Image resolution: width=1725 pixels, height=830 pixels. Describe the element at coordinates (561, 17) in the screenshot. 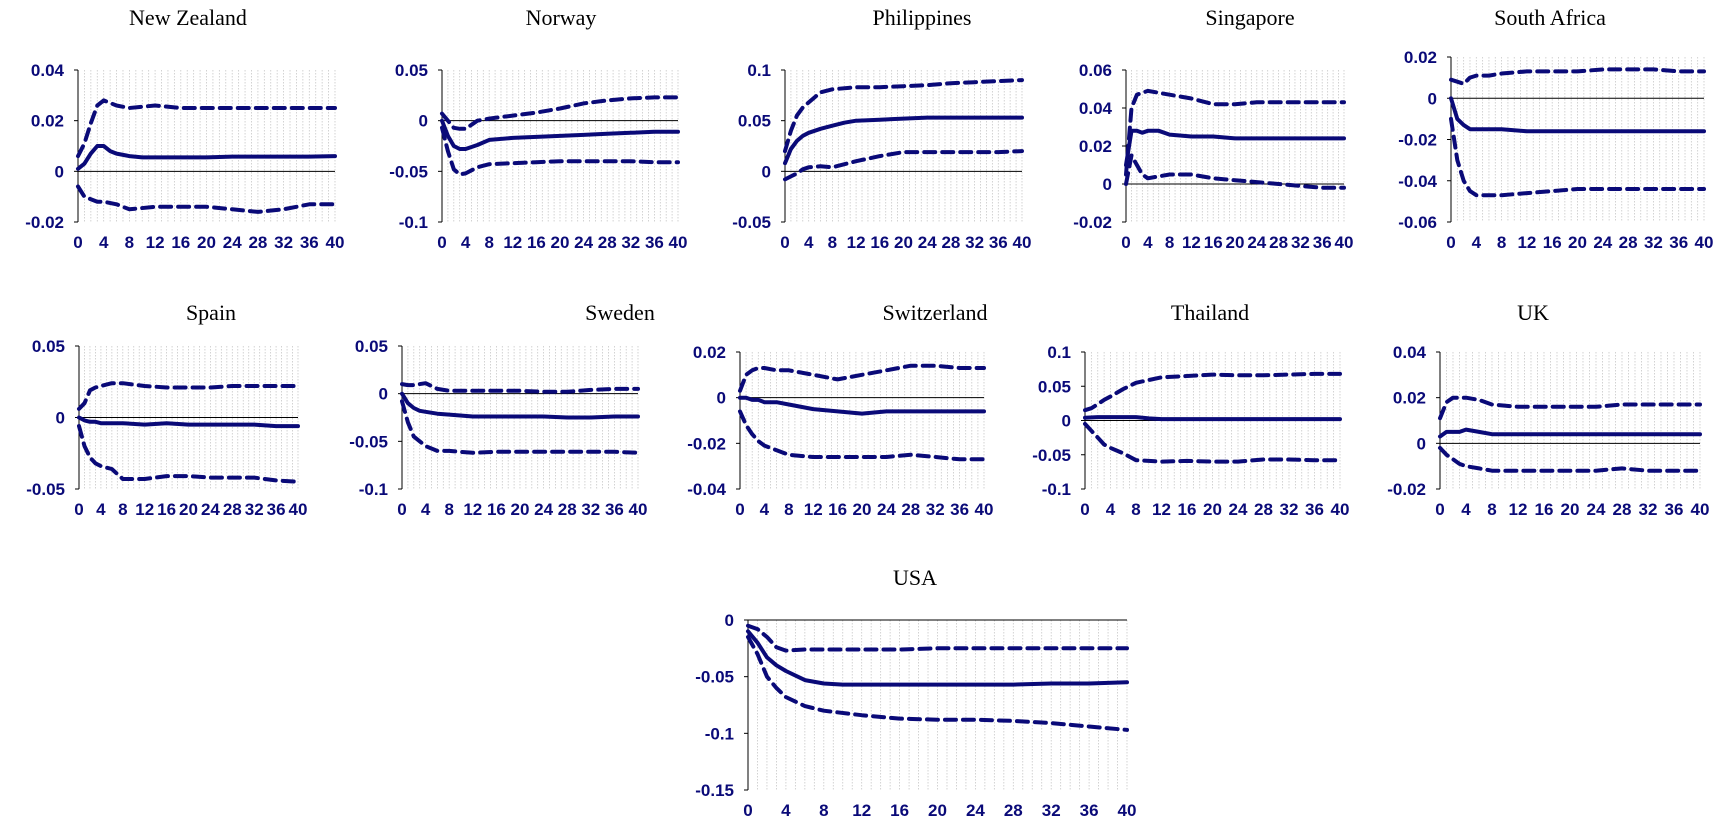

I see `panel-title: Norway` at that location.